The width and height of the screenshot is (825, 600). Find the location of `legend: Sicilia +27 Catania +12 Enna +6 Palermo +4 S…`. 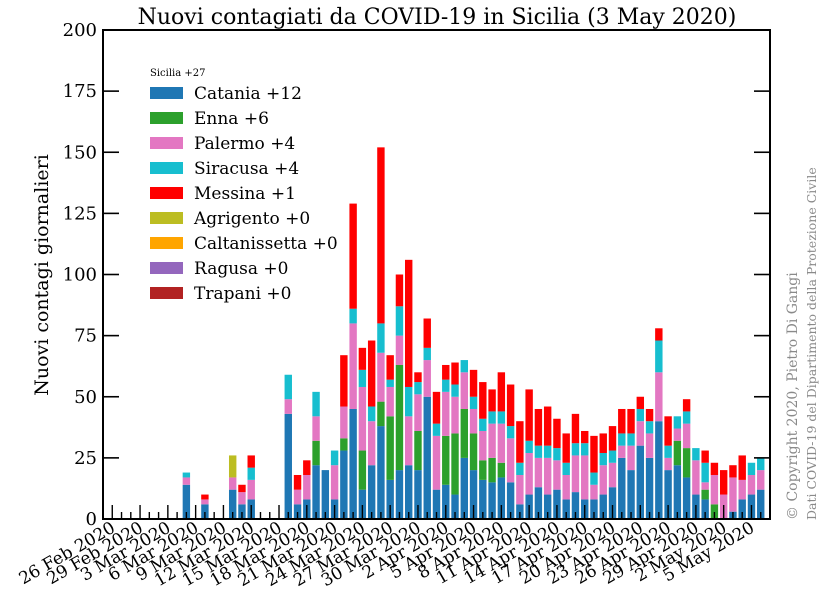

legend: Sicilia +27 Catania +12 Enna +6 Palermo +4 S… is located at coordinates (244, 186).